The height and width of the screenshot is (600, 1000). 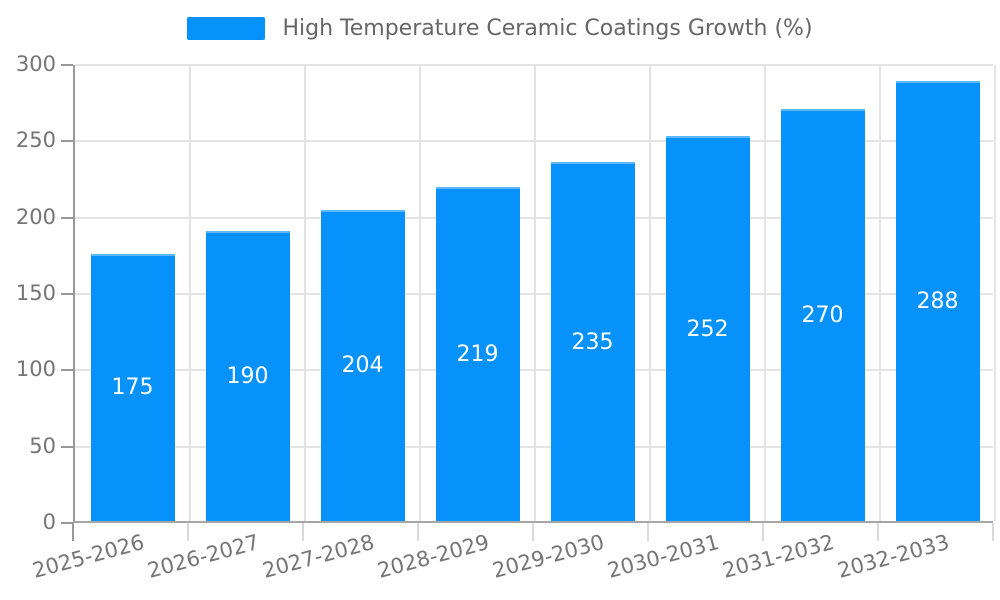 I want to click on y-axis-label: 100, so click(x=35, y=369).